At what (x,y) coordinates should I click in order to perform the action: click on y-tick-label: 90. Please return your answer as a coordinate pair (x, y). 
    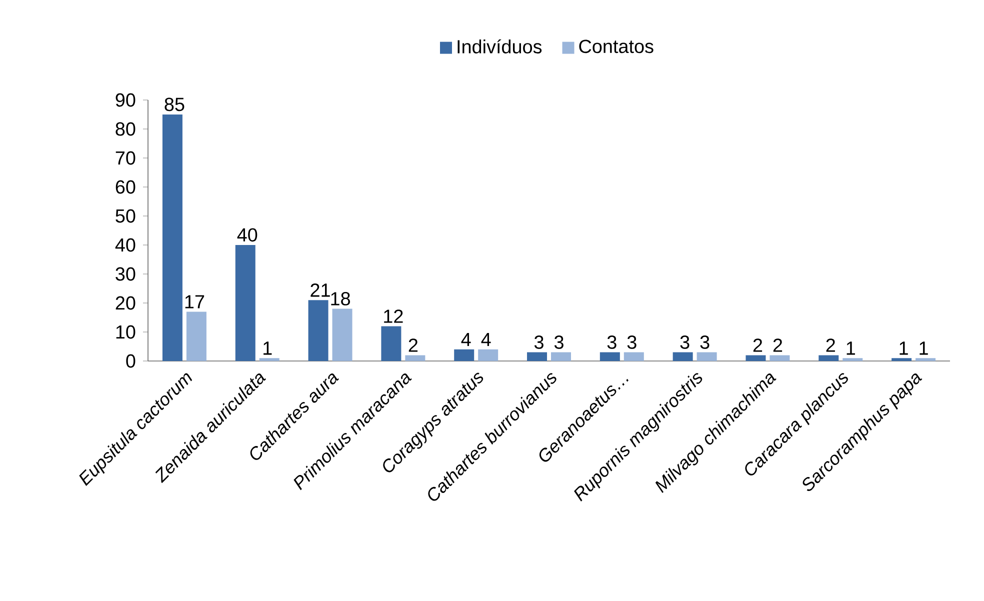
    Looking at the image, I should click on (126, 100).